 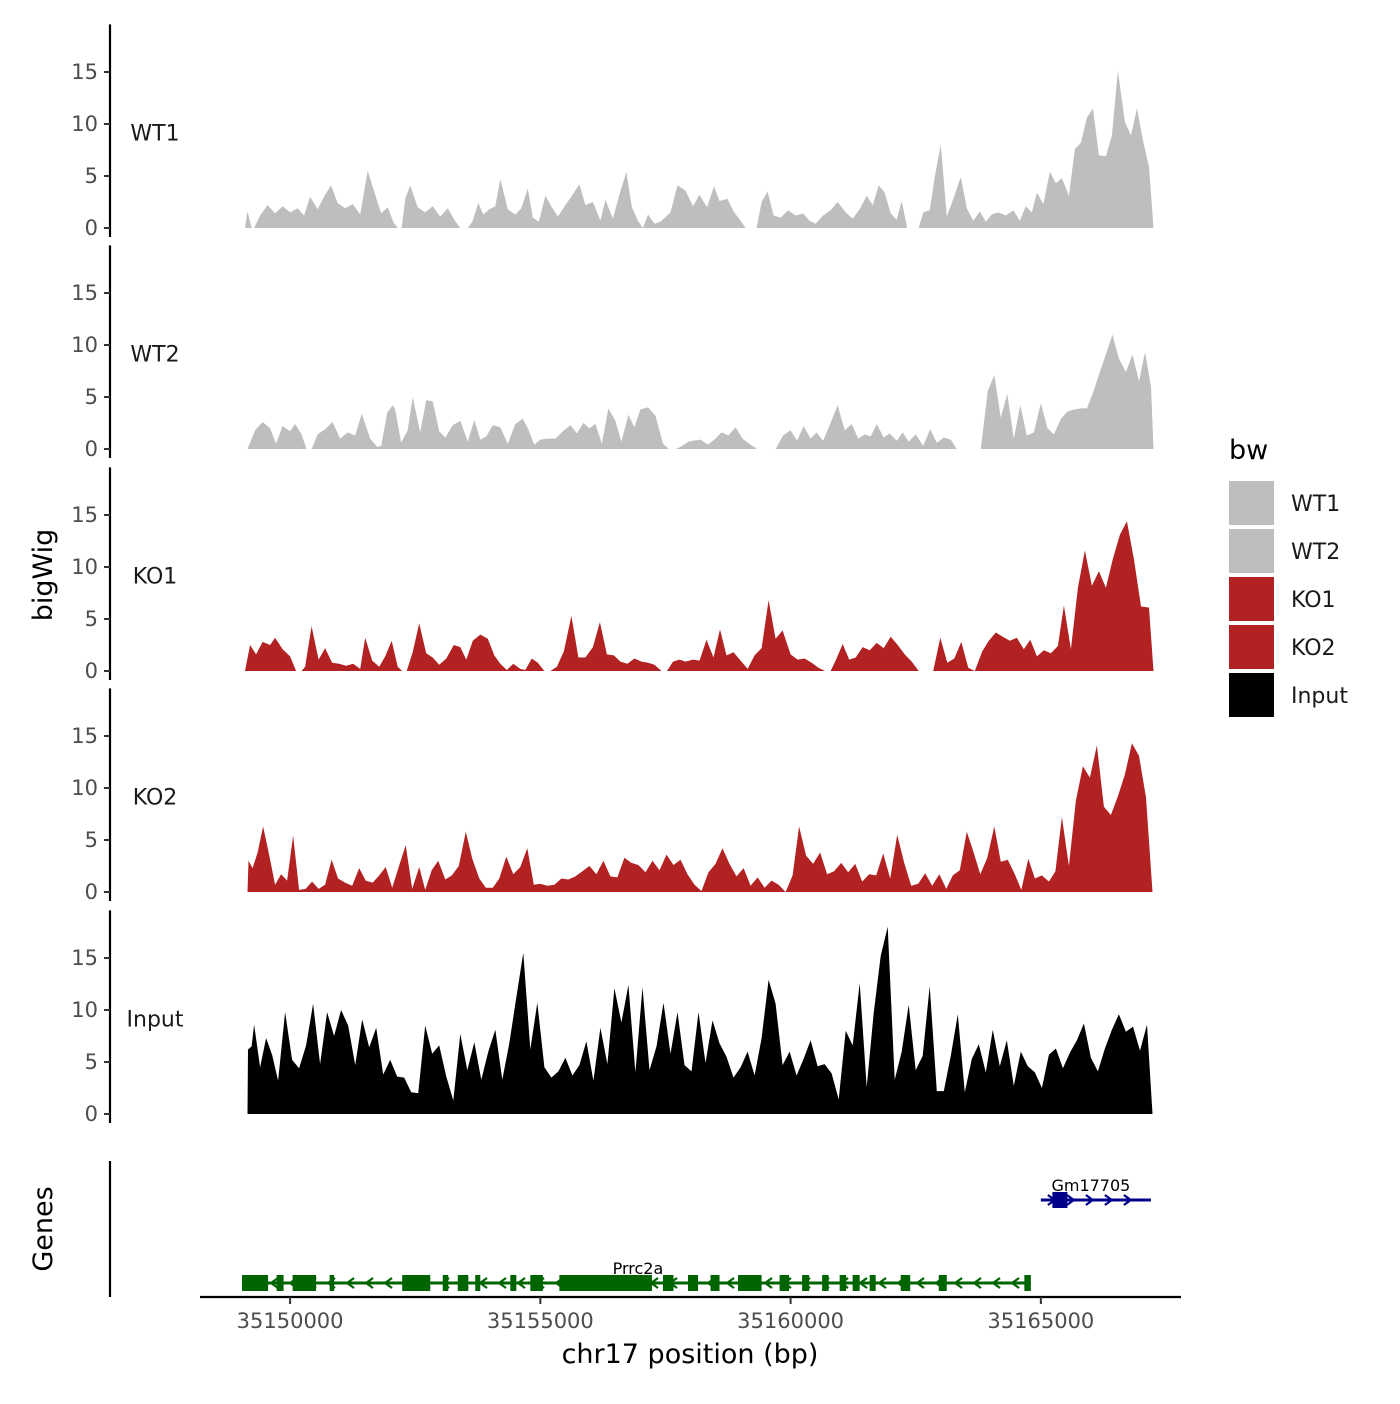 What do you see at coordinates (91, 619) in the screenshot?
I see `y-tick-label-ko1-5: 5` at bounding box center [91, 619].